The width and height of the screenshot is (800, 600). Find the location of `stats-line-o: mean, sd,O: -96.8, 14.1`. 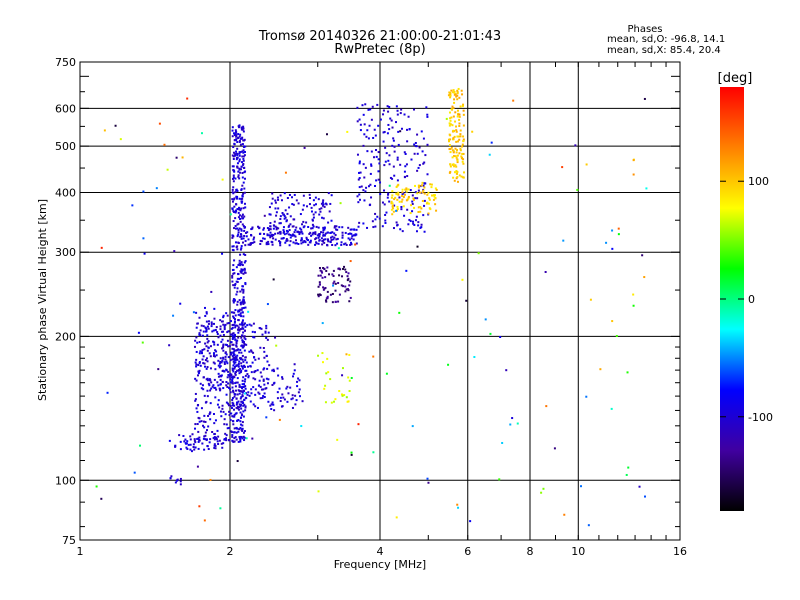

stats-line-o: mean, sd,O: -96.8, 14.1 is located at coordinates (666, 39).